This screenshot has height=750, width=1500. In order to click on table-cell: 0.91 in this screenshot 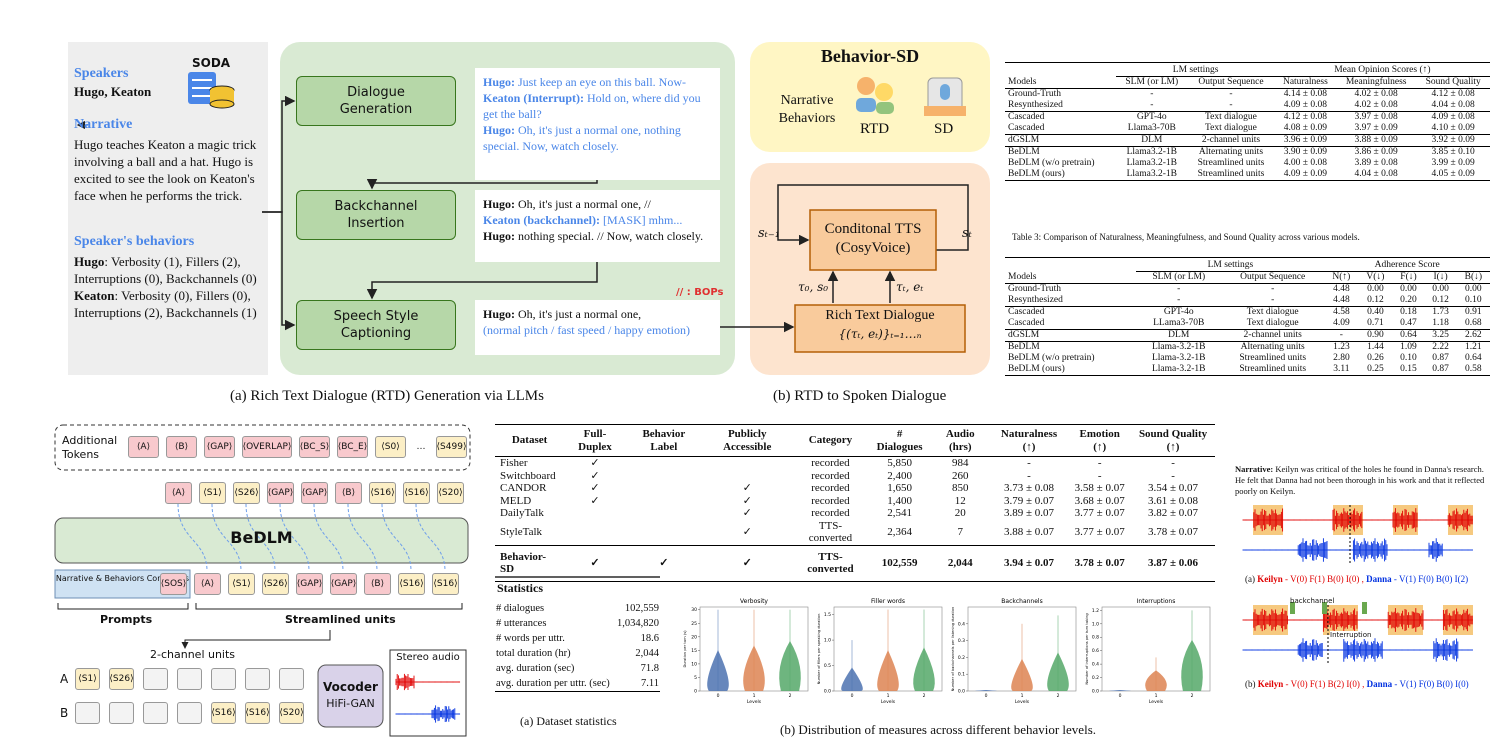, I will do `click(1473, 312)`.